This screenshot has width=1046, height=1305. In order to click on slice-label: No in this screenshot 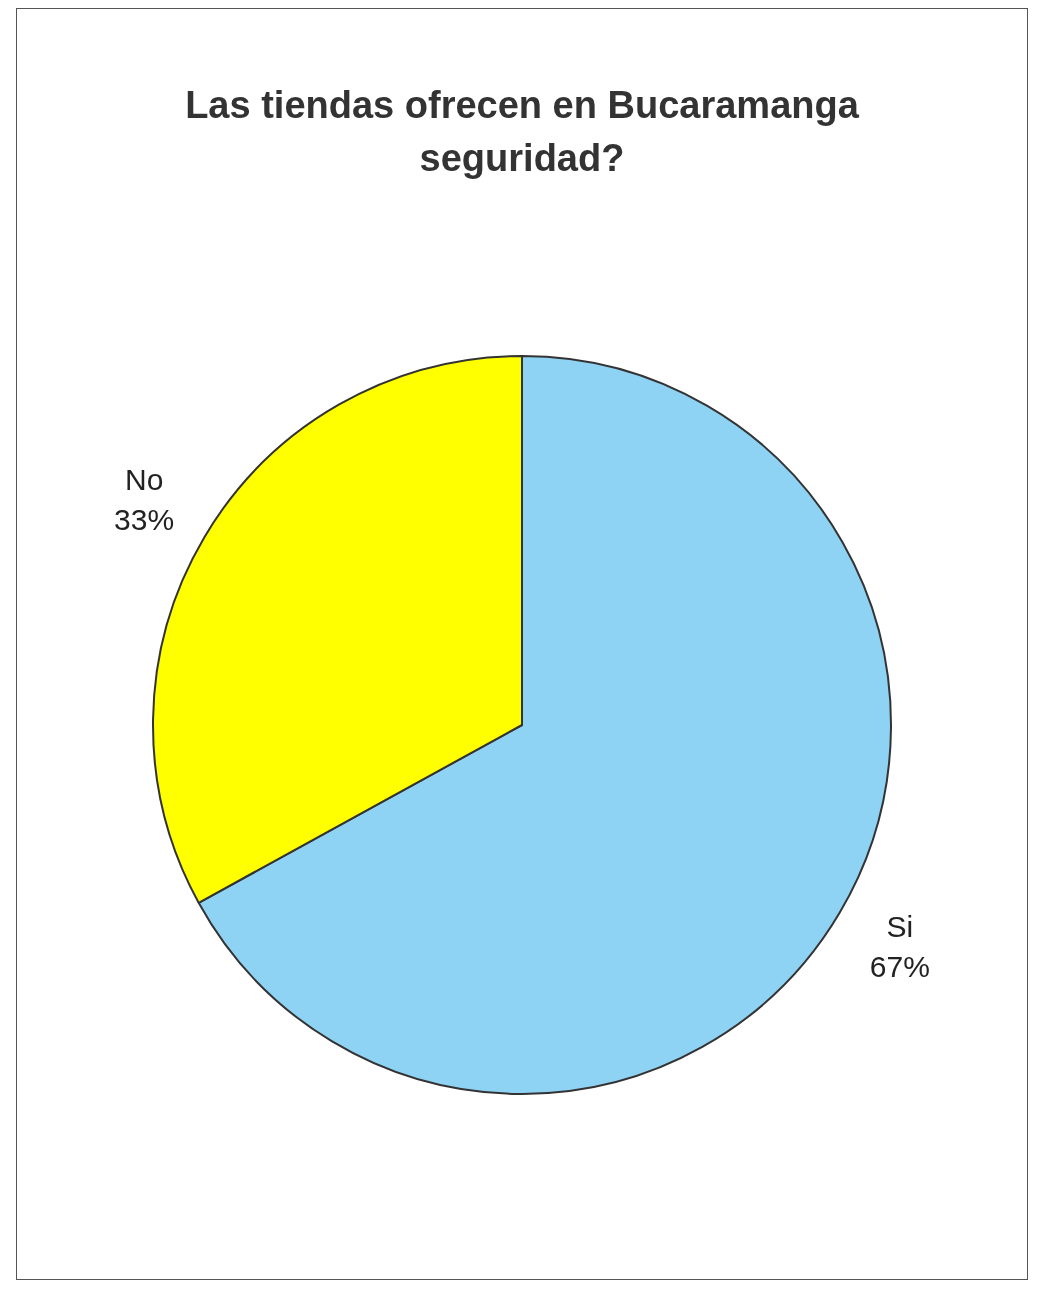, I will do `click(144, 480)`.